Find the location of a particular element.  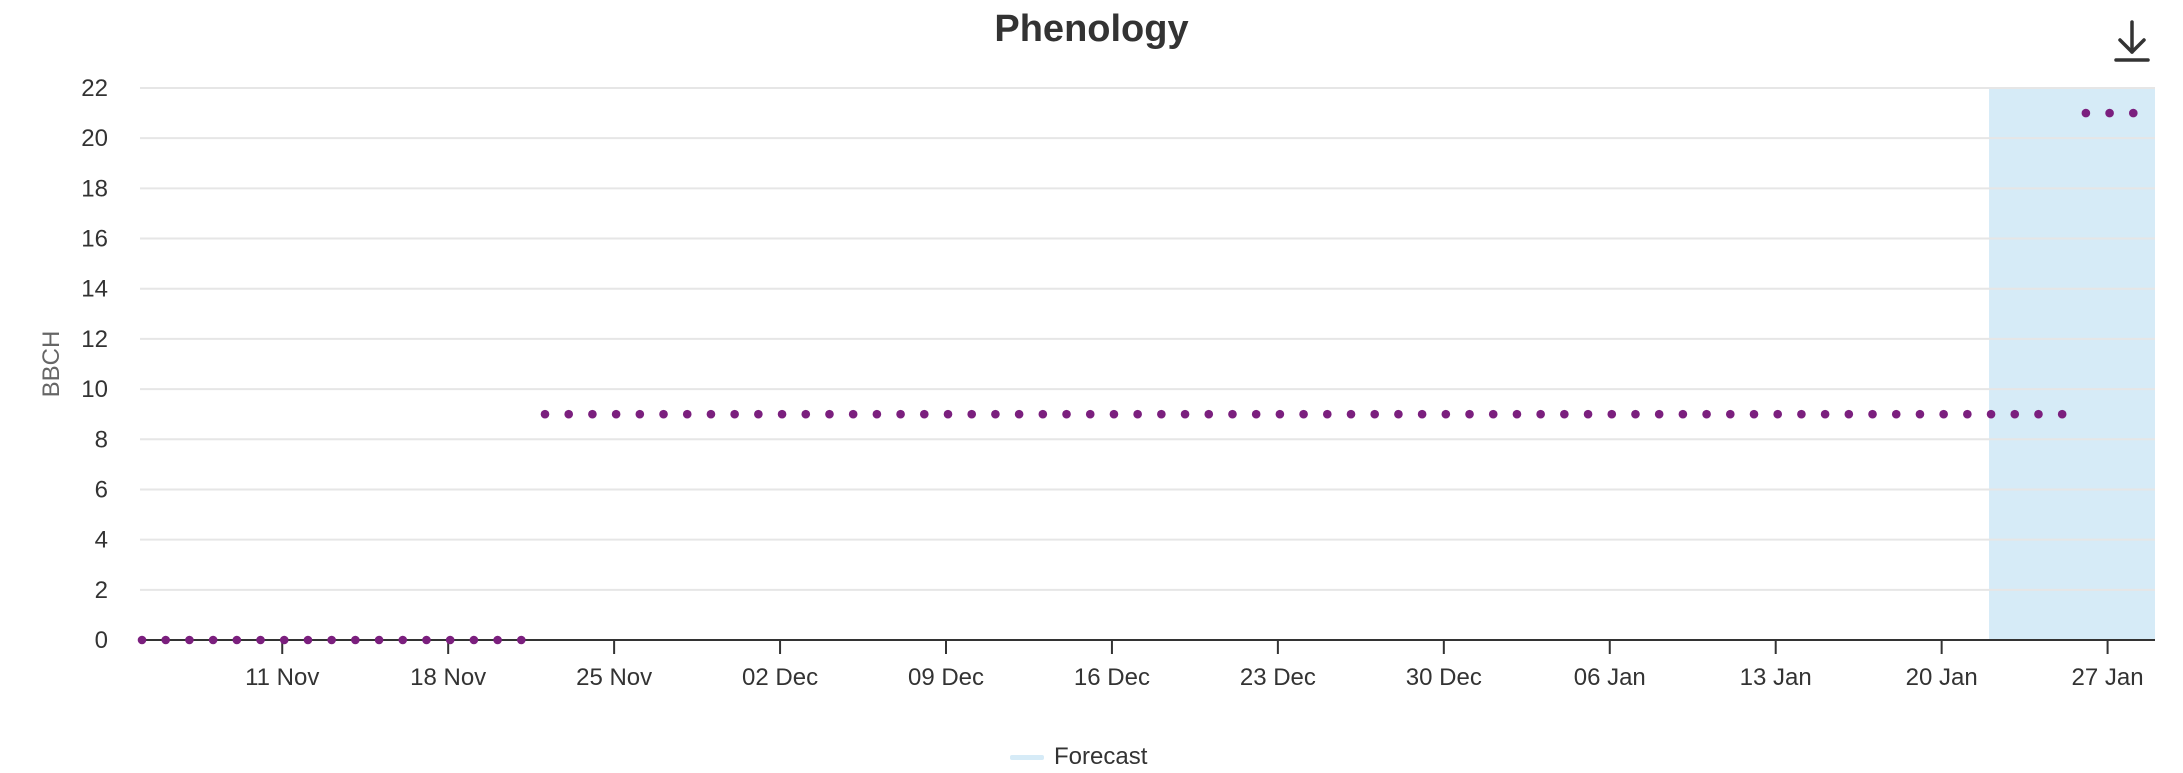

x-tick-label: 25 Nov is located at coordinates (614, 677).